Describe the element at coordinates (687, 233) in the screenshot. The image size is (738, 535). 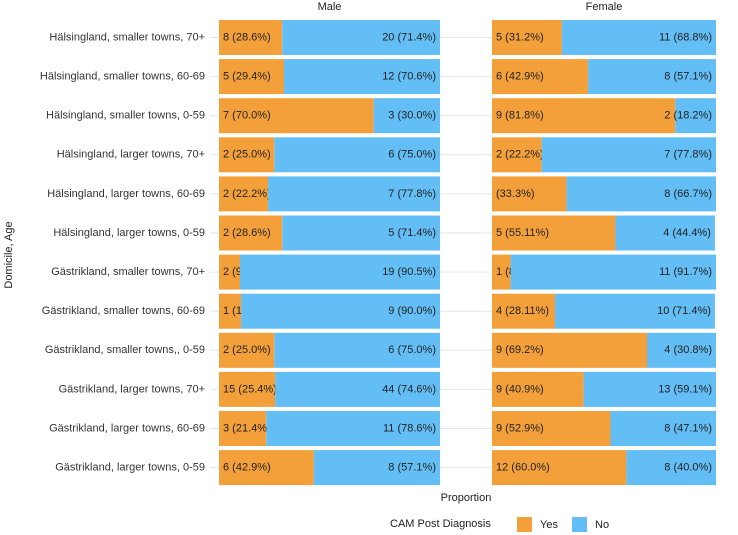
I see `value-label: 4 (44.4%)` at that location.